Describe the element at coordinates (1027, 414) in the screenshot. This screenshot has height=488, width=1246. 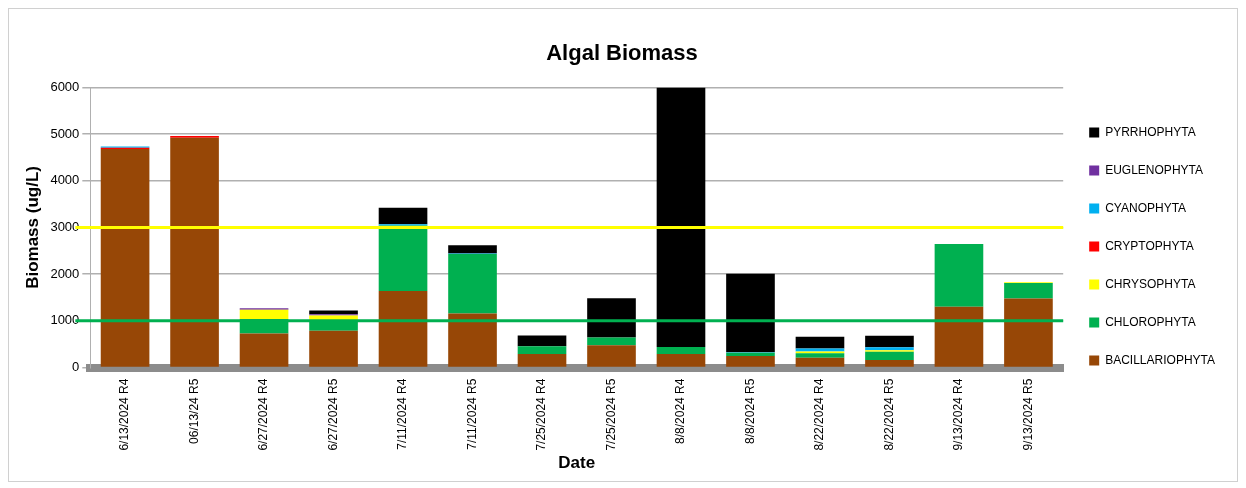
I see `x-tick-label: 9/13/2024 R5` at that location.